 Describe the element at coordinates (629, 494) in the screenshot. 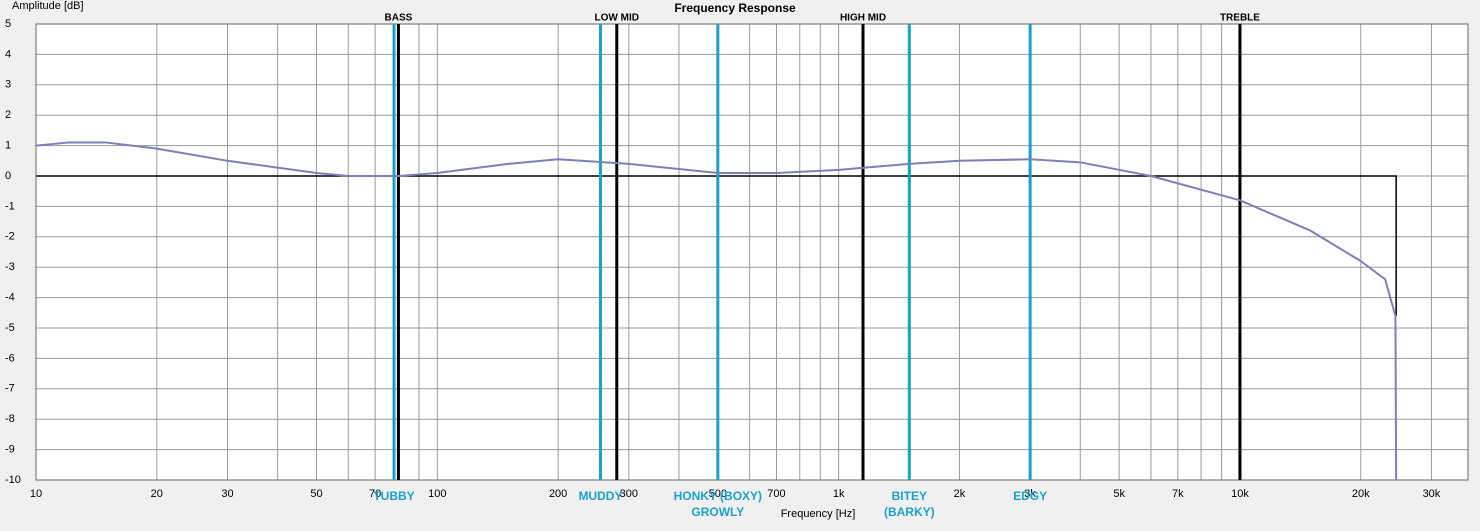

I see `x-tick-label: 300` at that location.